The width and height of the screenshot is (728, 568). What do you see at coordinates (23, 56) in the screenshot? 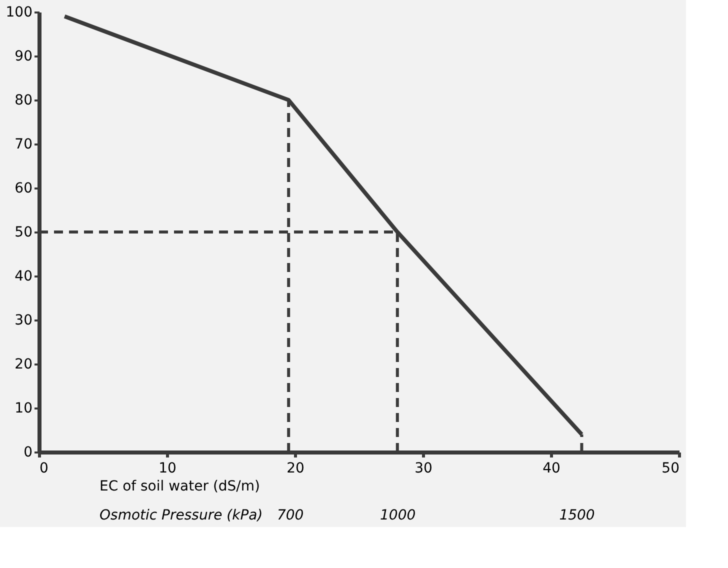
I see `y-tick-label: 90` at bounding box center [23, 56].